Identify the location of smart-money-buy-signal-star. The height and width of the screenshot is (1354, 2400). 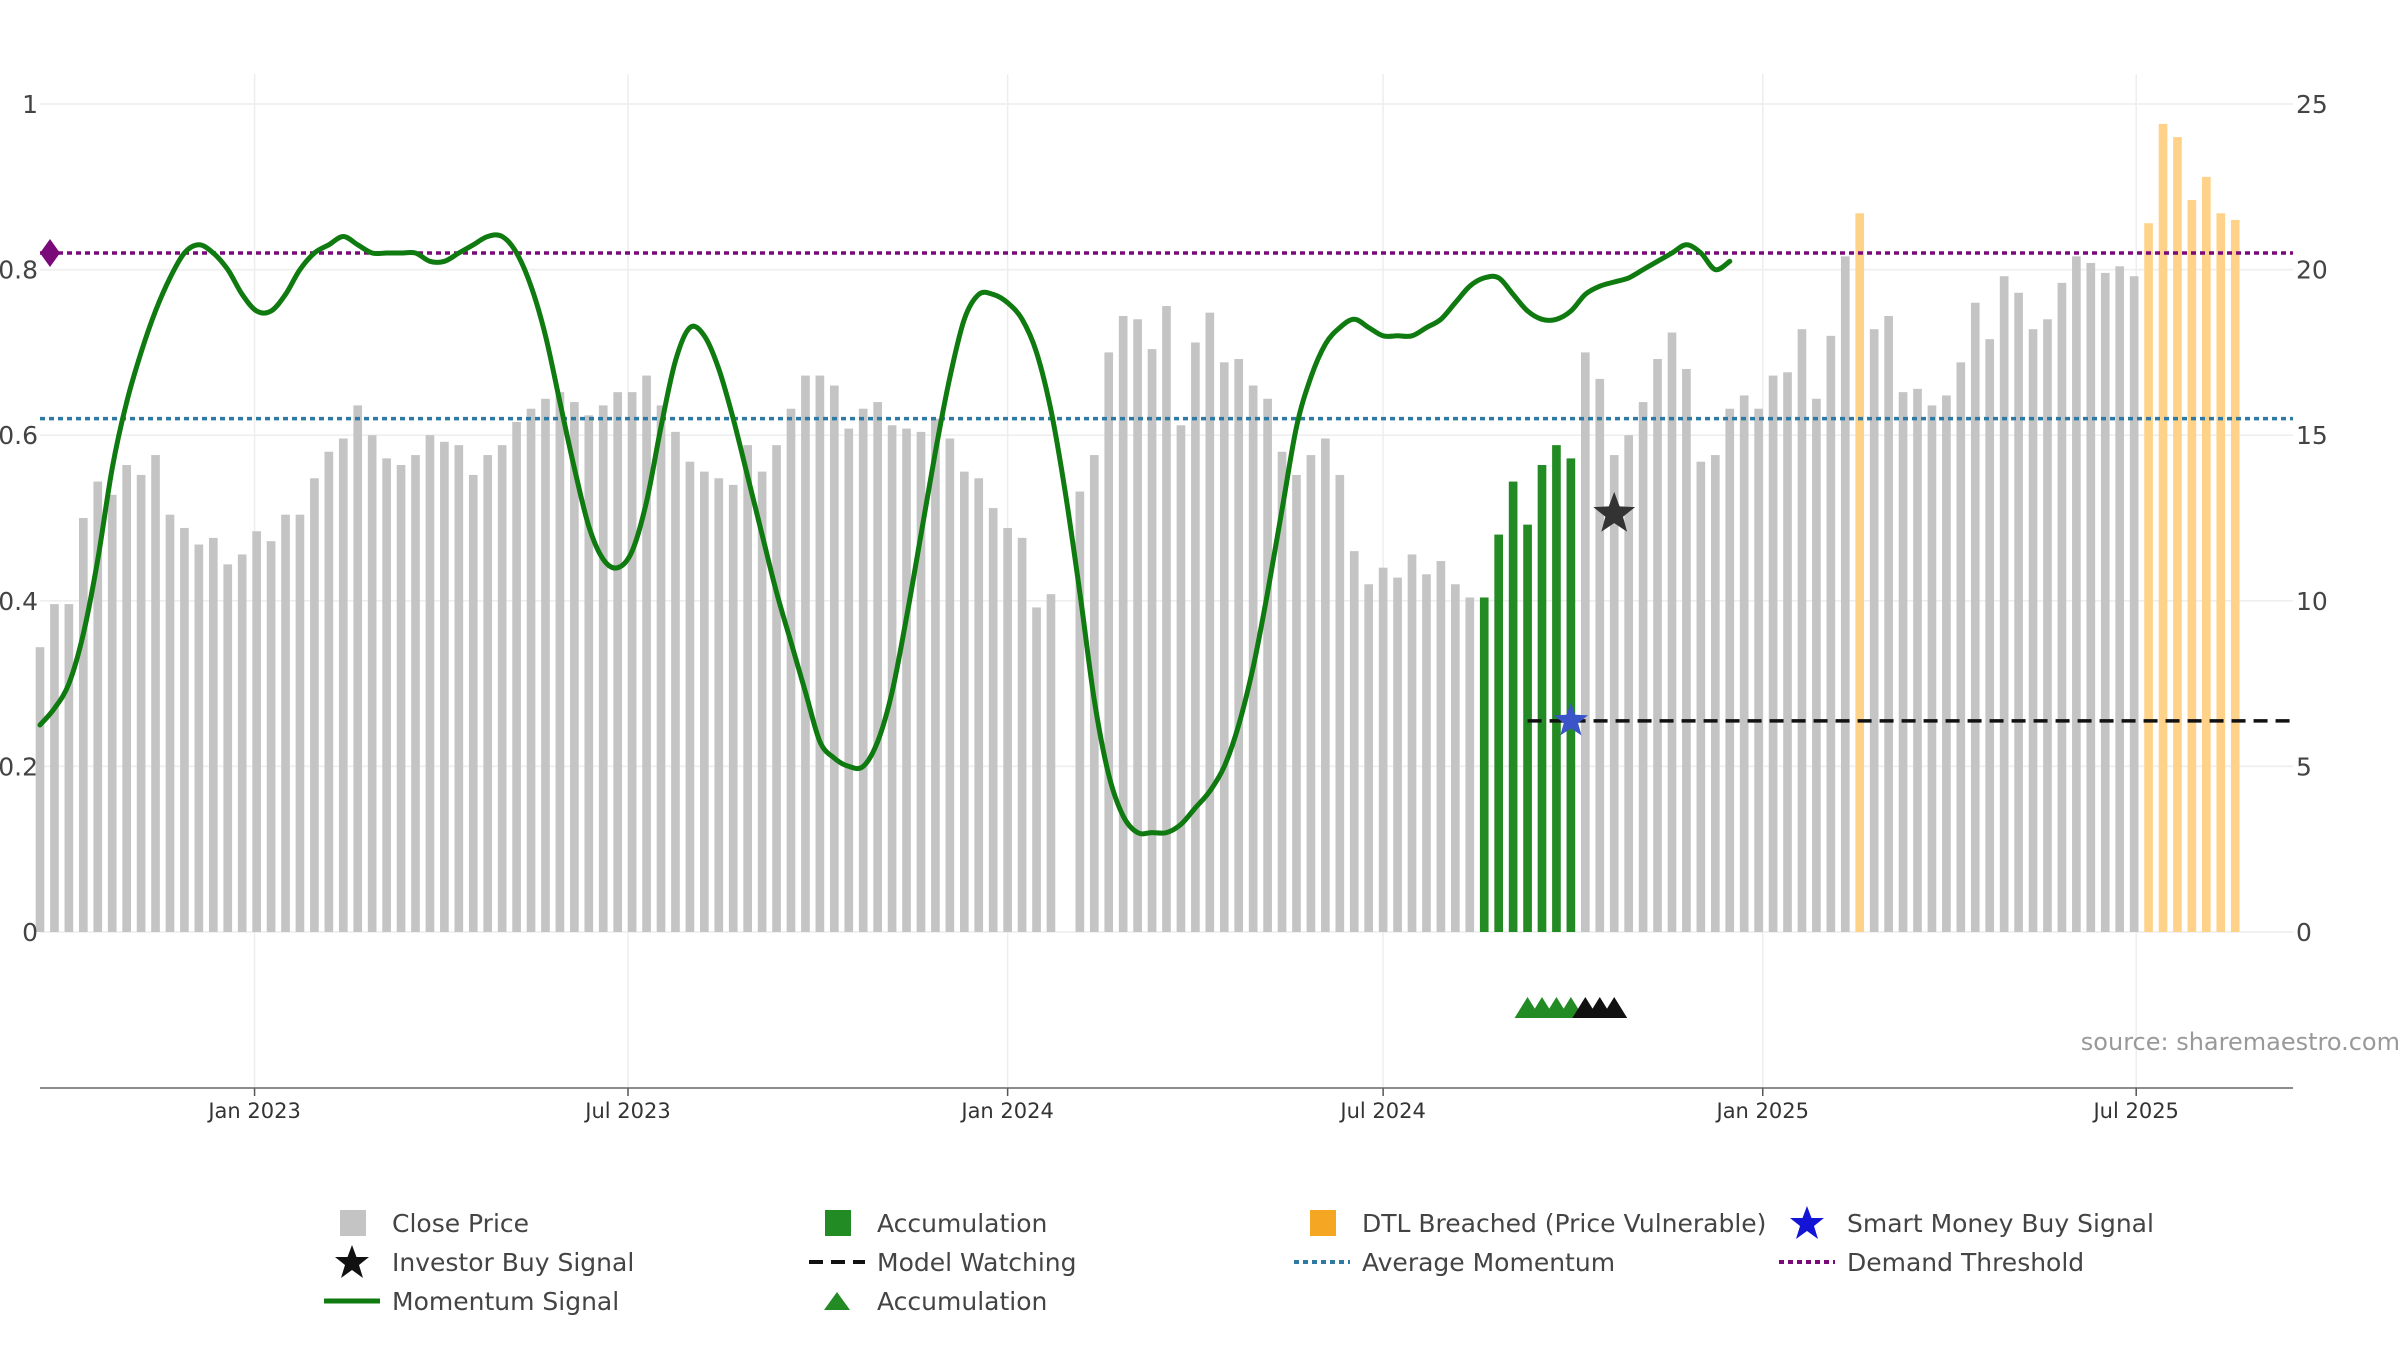
(1570, 719).